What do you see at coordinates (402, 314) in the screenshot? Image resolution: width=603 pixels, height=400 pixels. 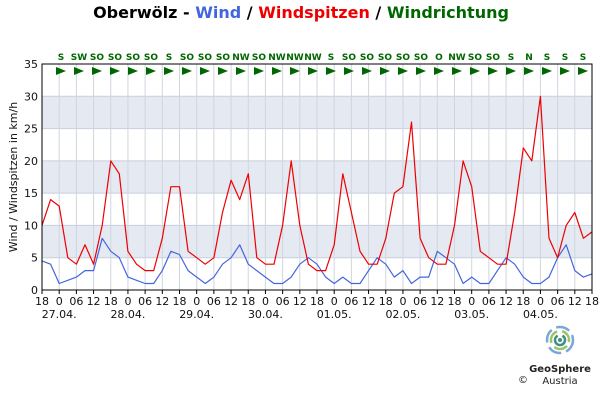 I see `date-label: 02.05.` at bounding box center [402, 314].